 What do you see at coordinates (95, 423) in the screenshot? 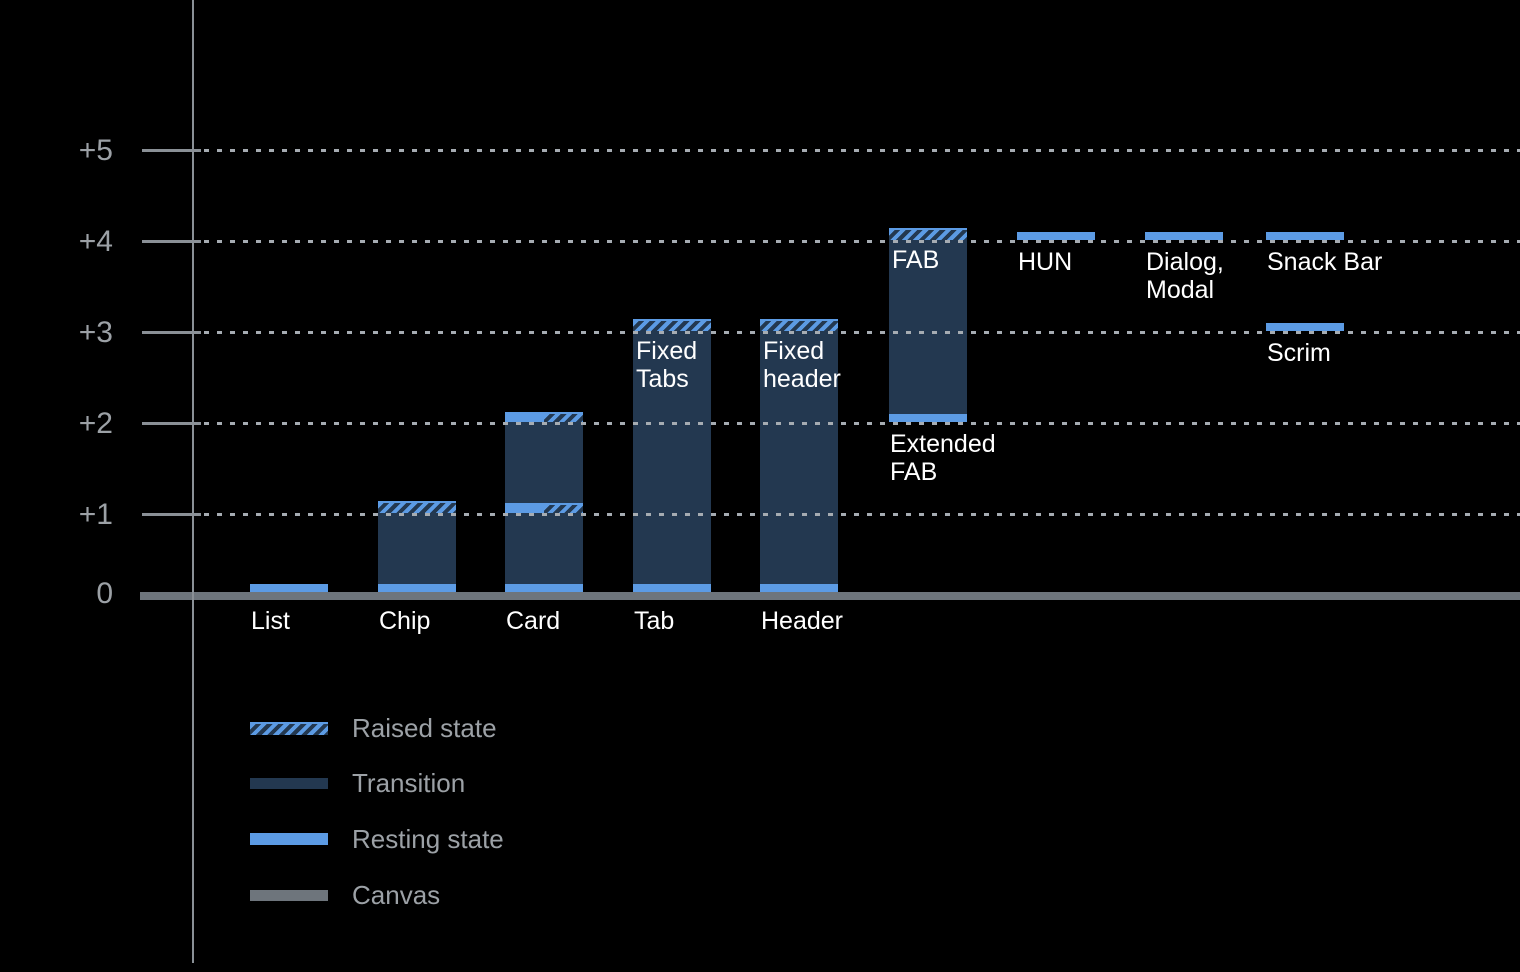
I see `y-axis-label-2: +2` at bounding box center [95, 423].